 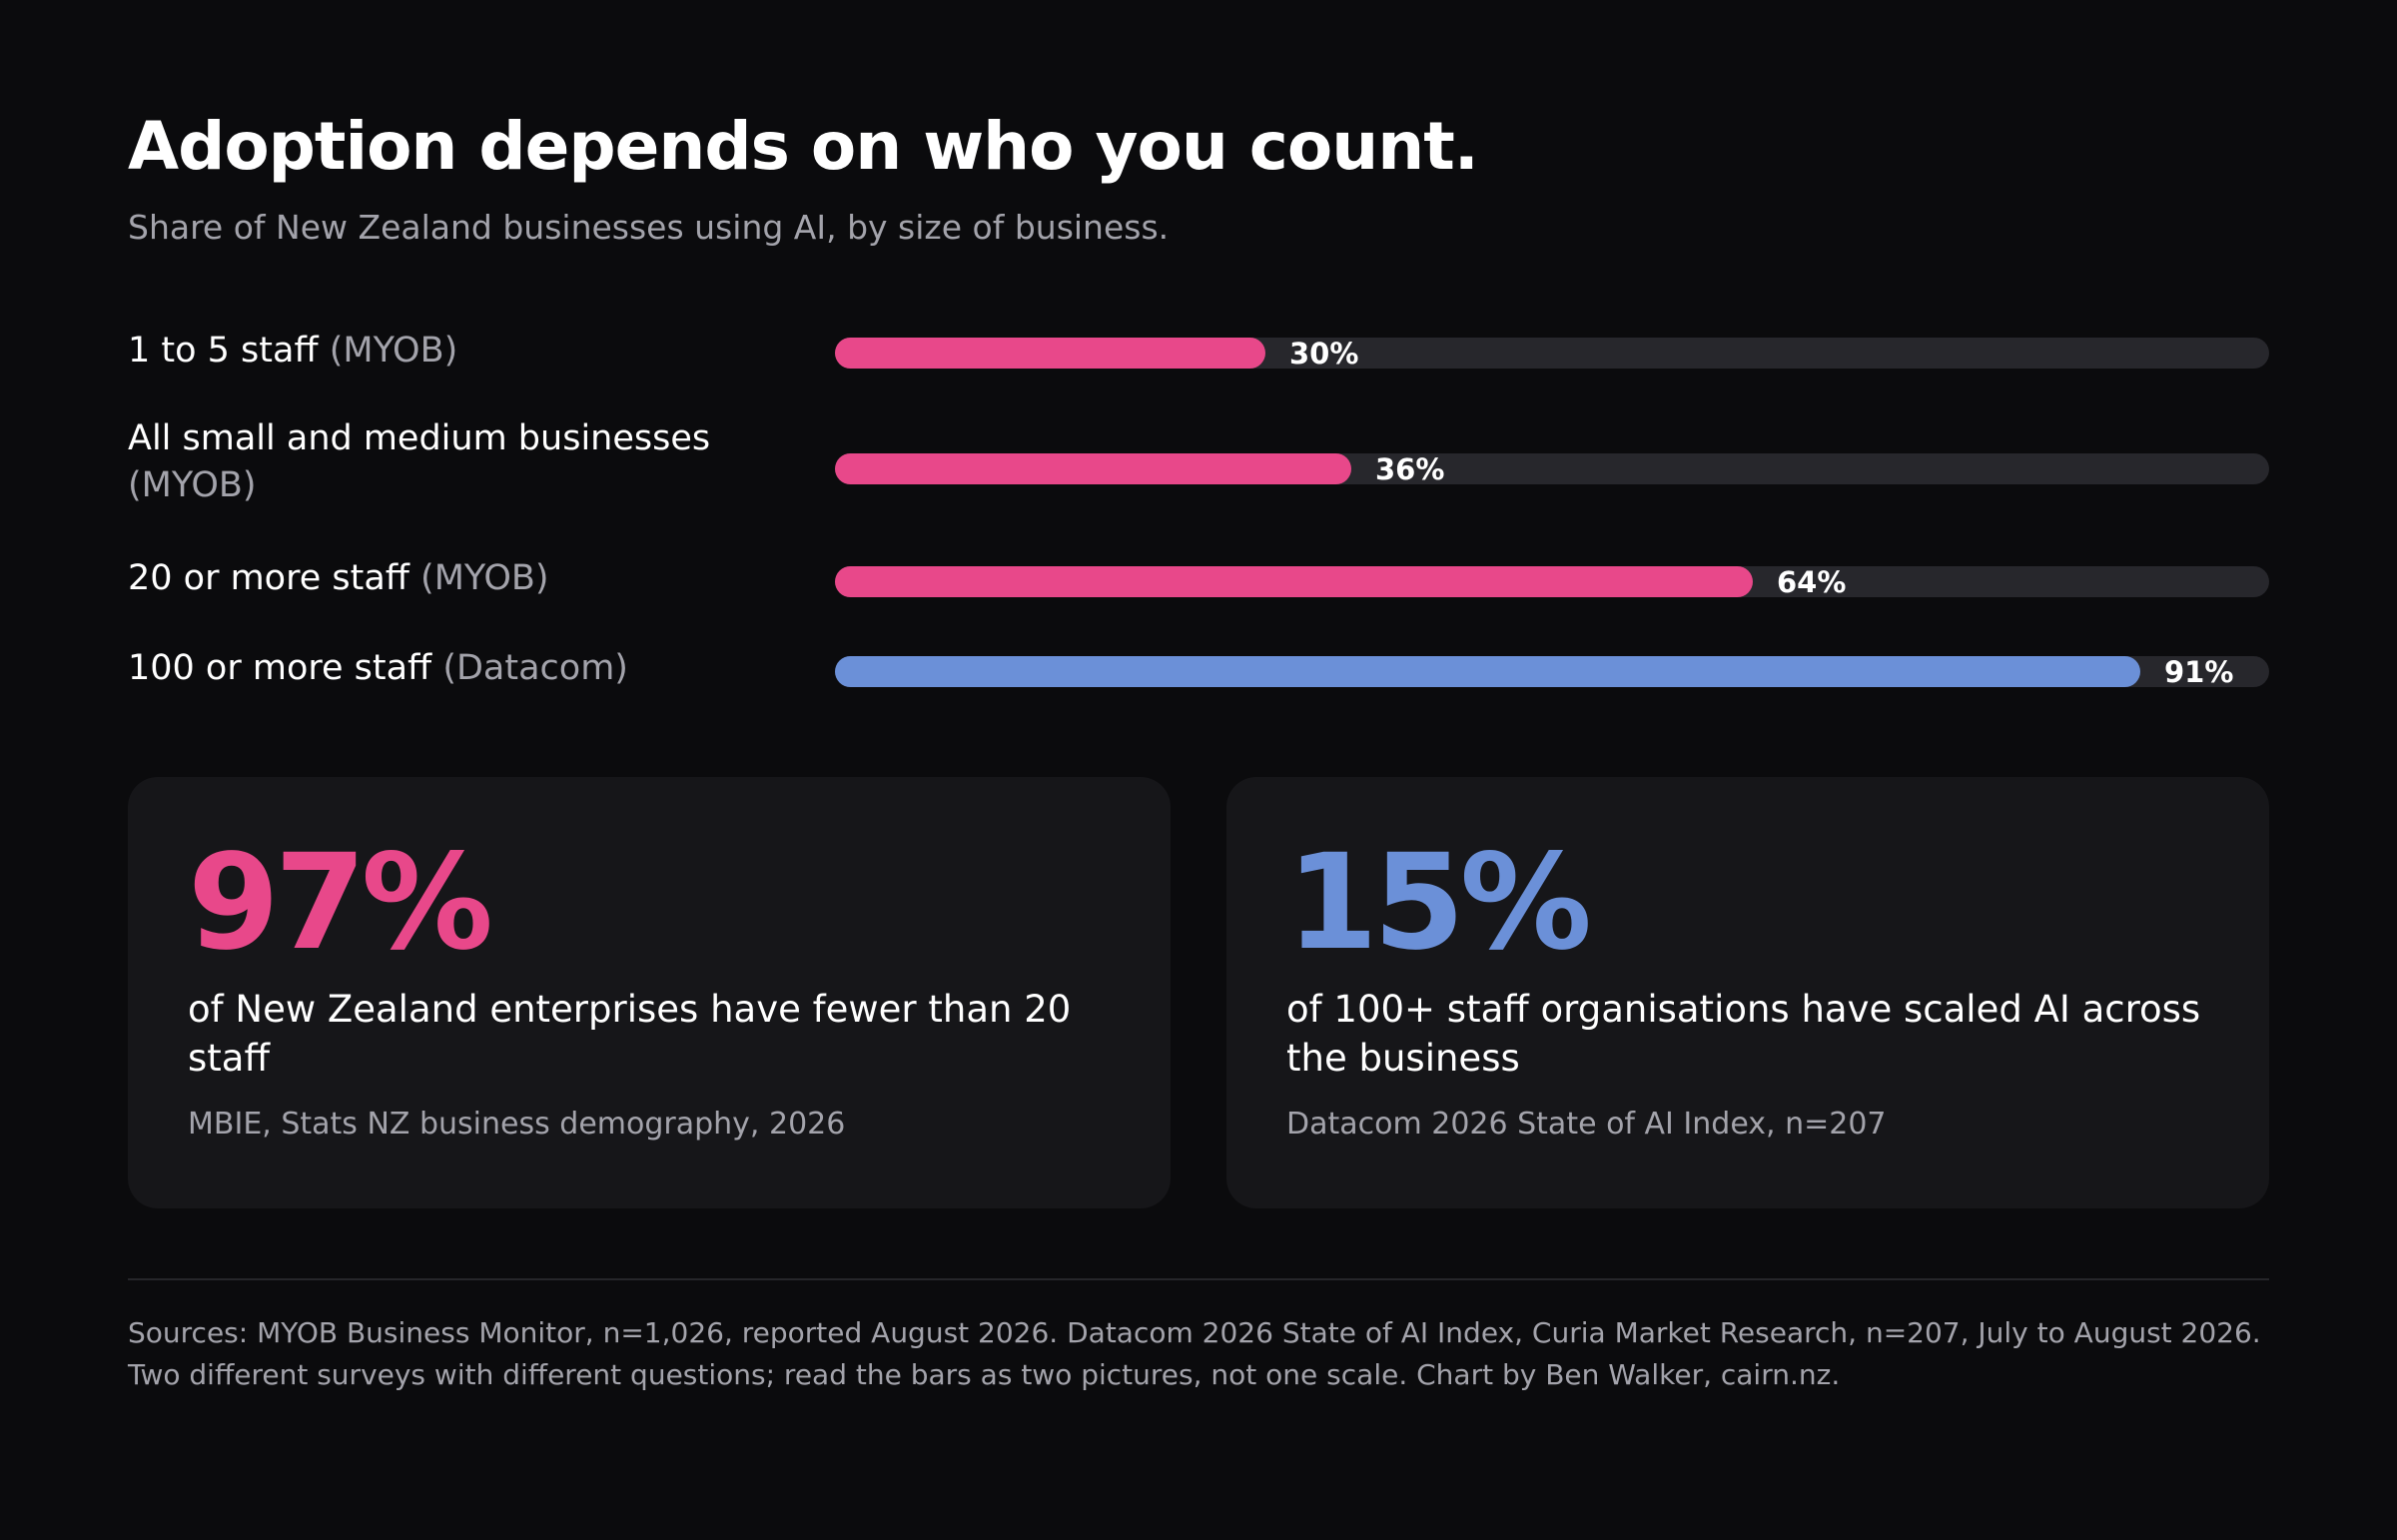 I want to click on bar-label: All small and medium businesses (MYOB), so click(x=447, y=462).